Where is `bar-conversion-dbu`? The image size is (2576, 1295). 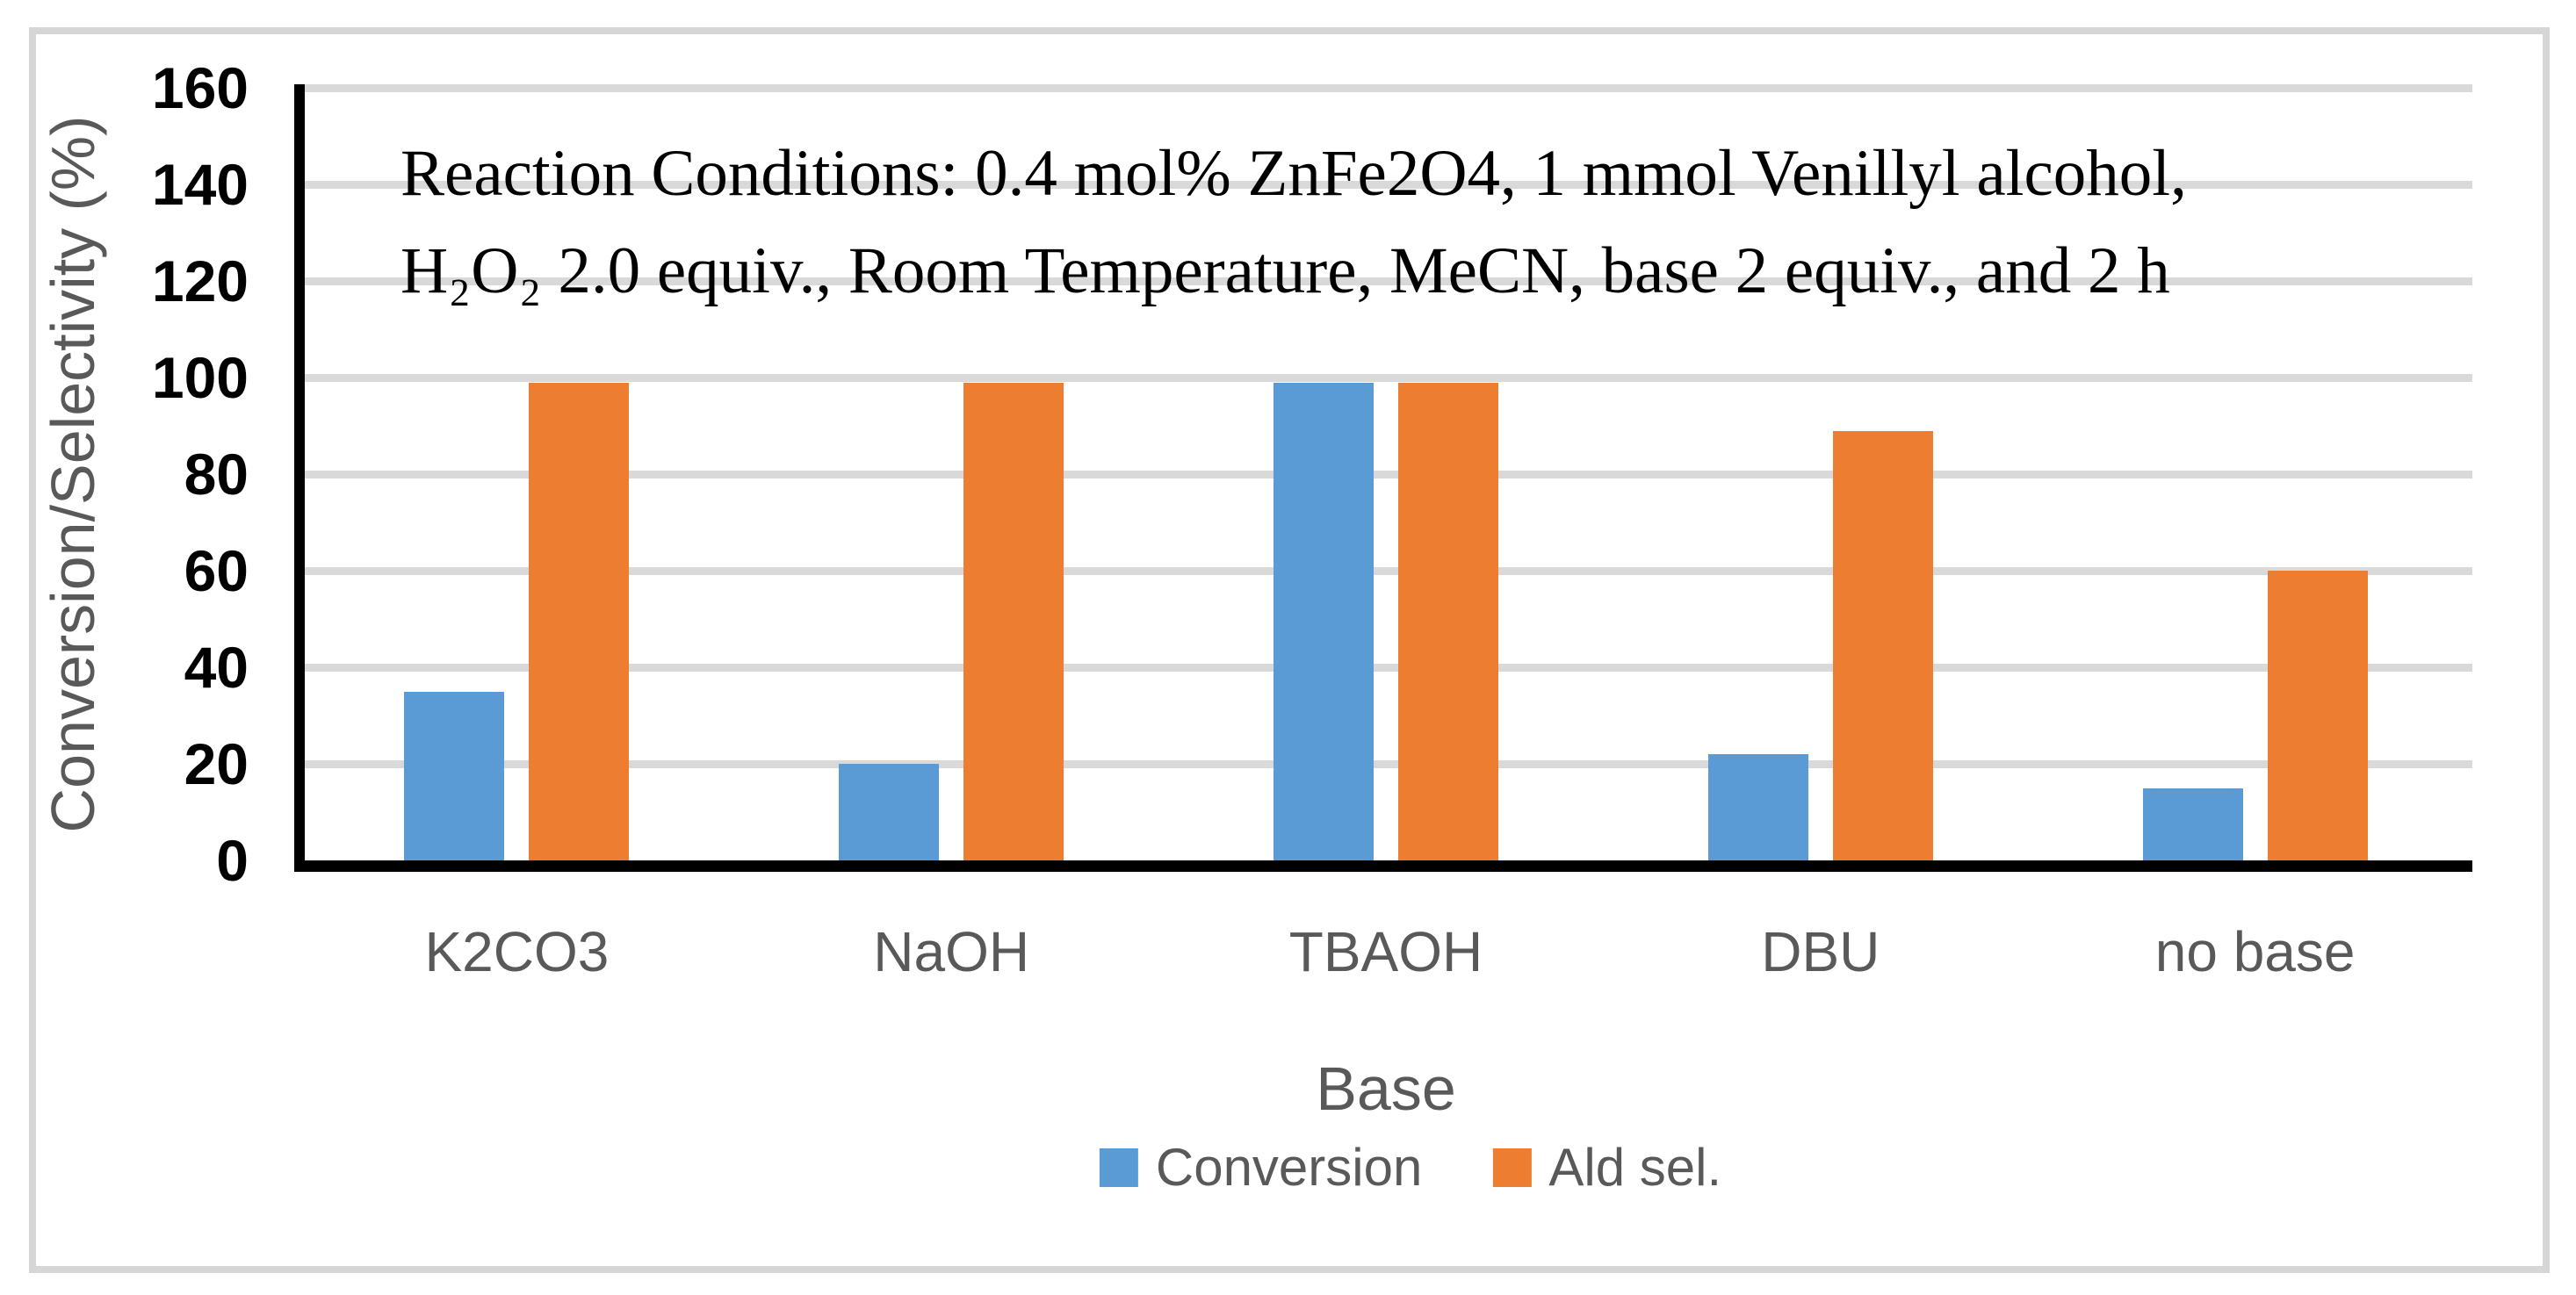
bar-conversion-dbu is located at coordinates (1757, 807).